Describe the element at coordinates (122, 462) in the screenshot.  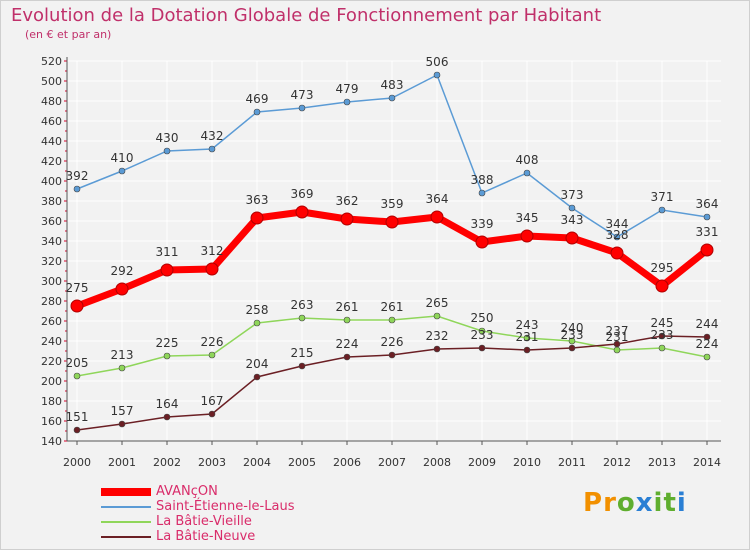
I see `x-tick-label: 2001` at that location.